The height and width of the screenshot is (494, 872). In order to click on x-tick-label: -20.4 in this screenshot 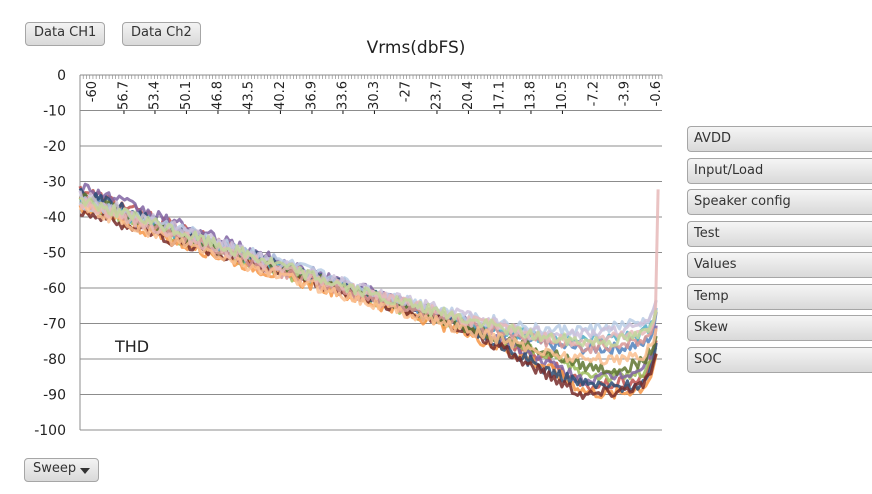, I will do `click(468, 98)`.